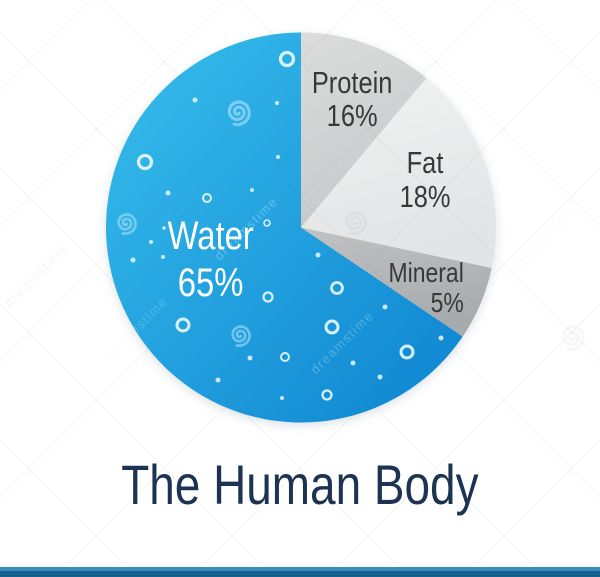 The image size is (600, 577). I want to click on pie-slice-fat, so click(398, 173).